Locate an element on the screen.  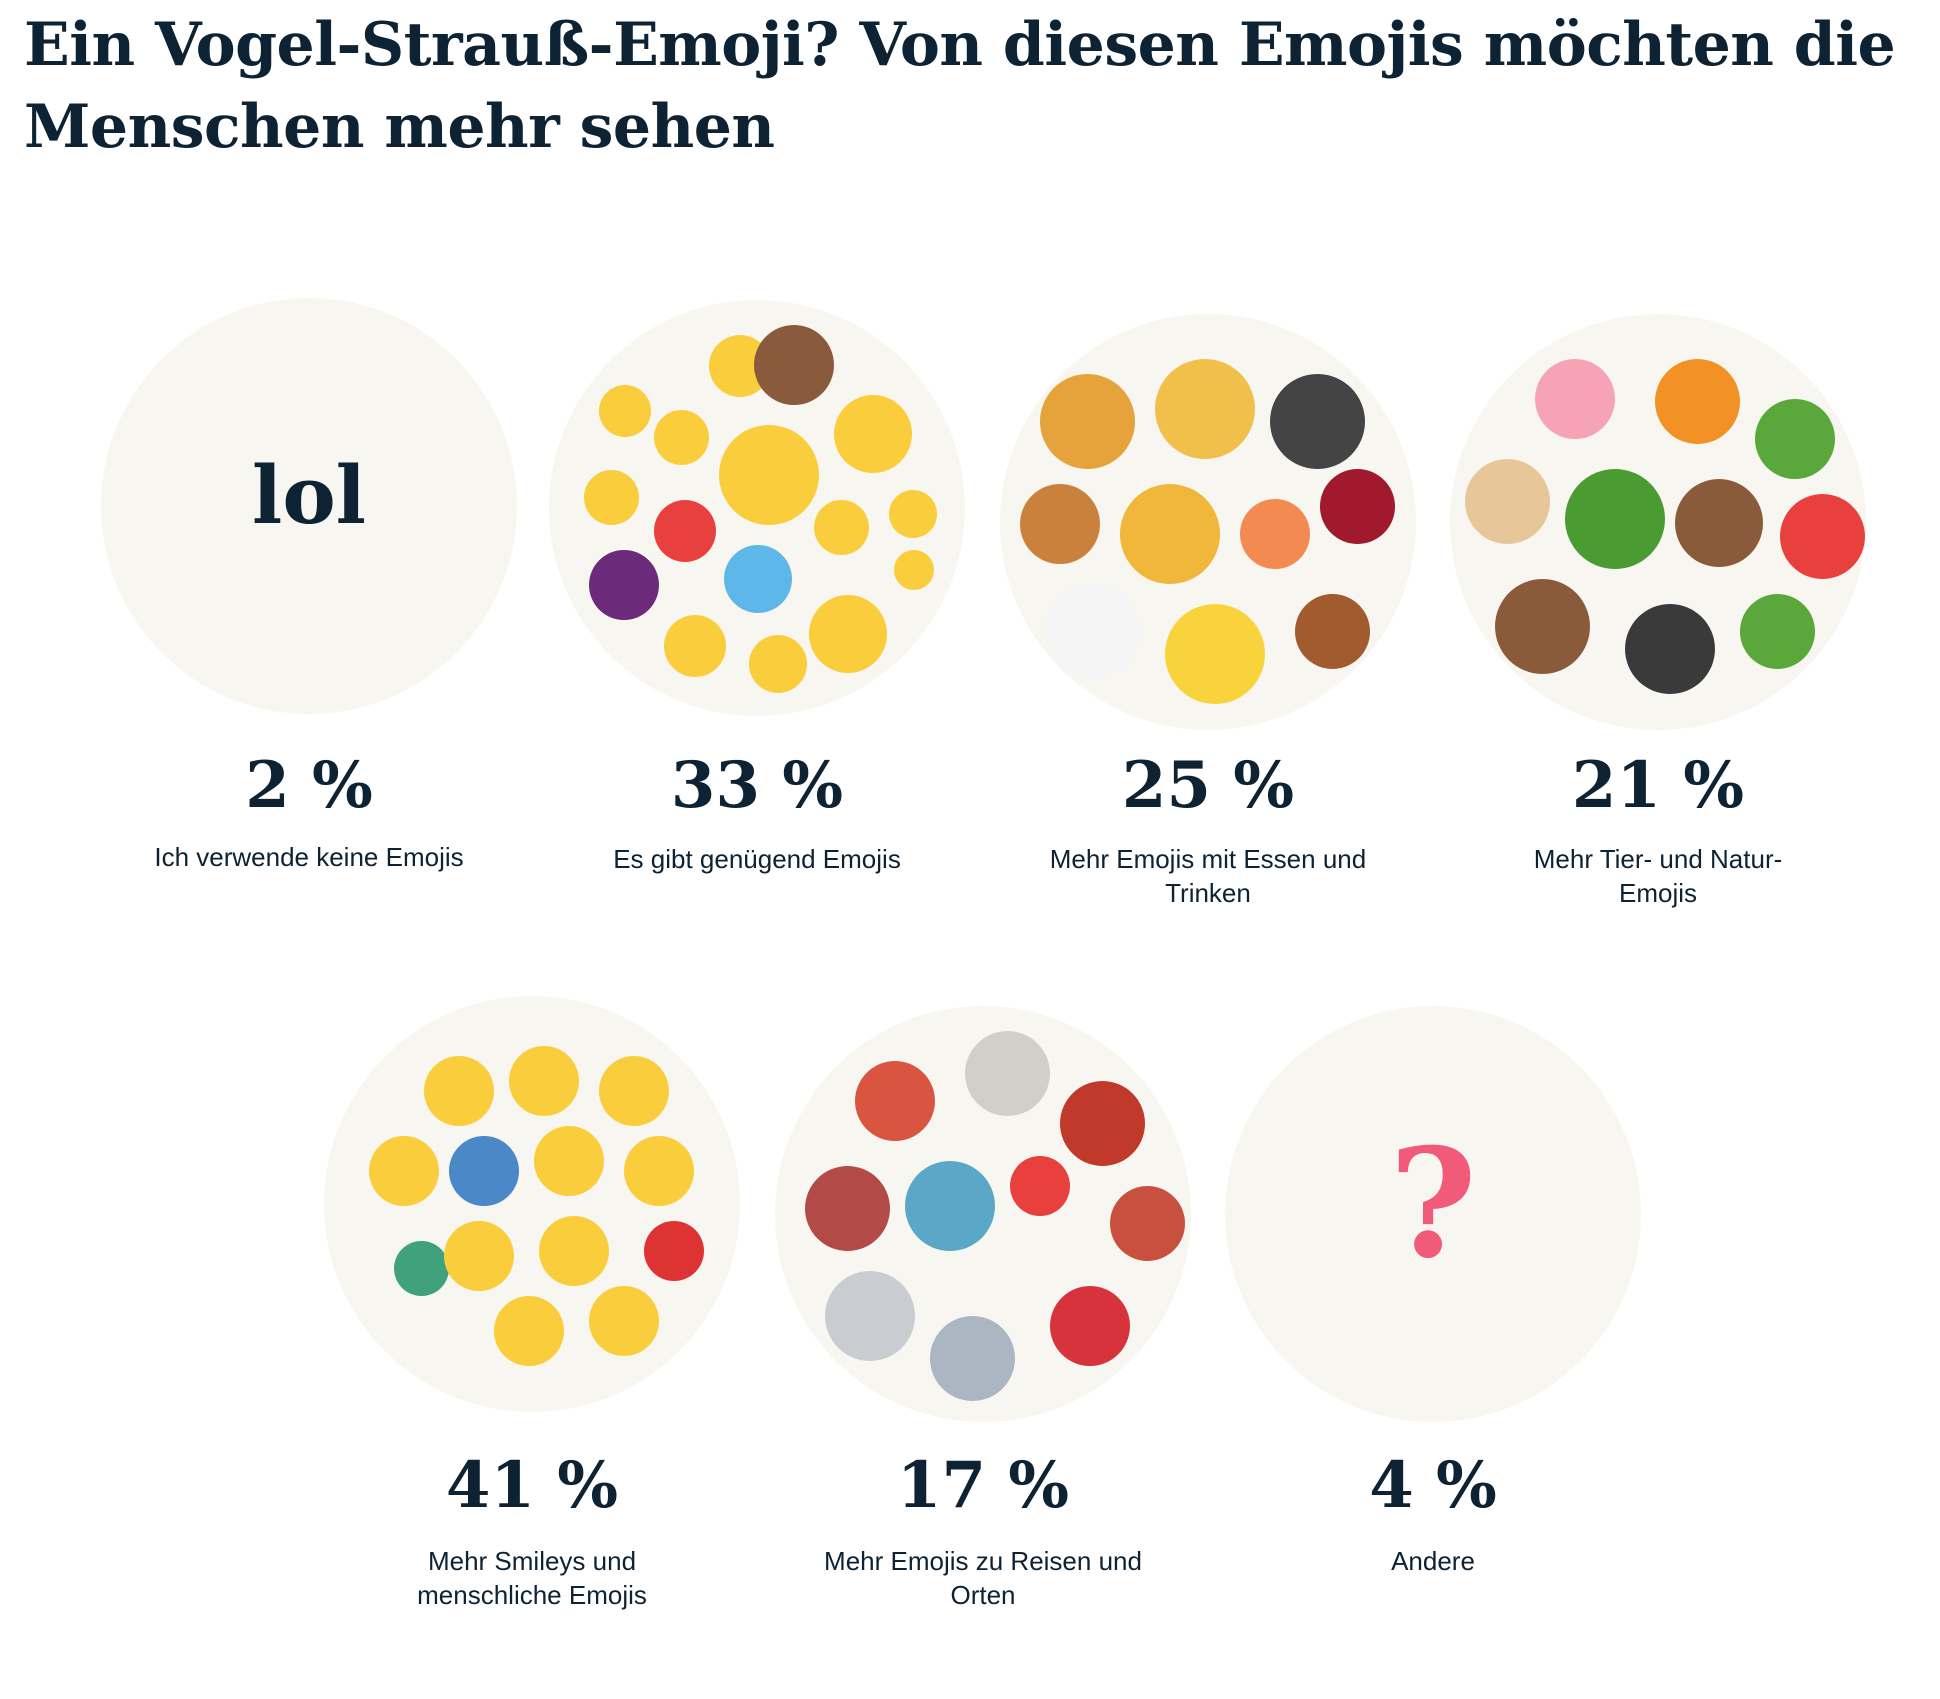
label: Es gibt genügend Emojis is located at coordinates (757, 859).